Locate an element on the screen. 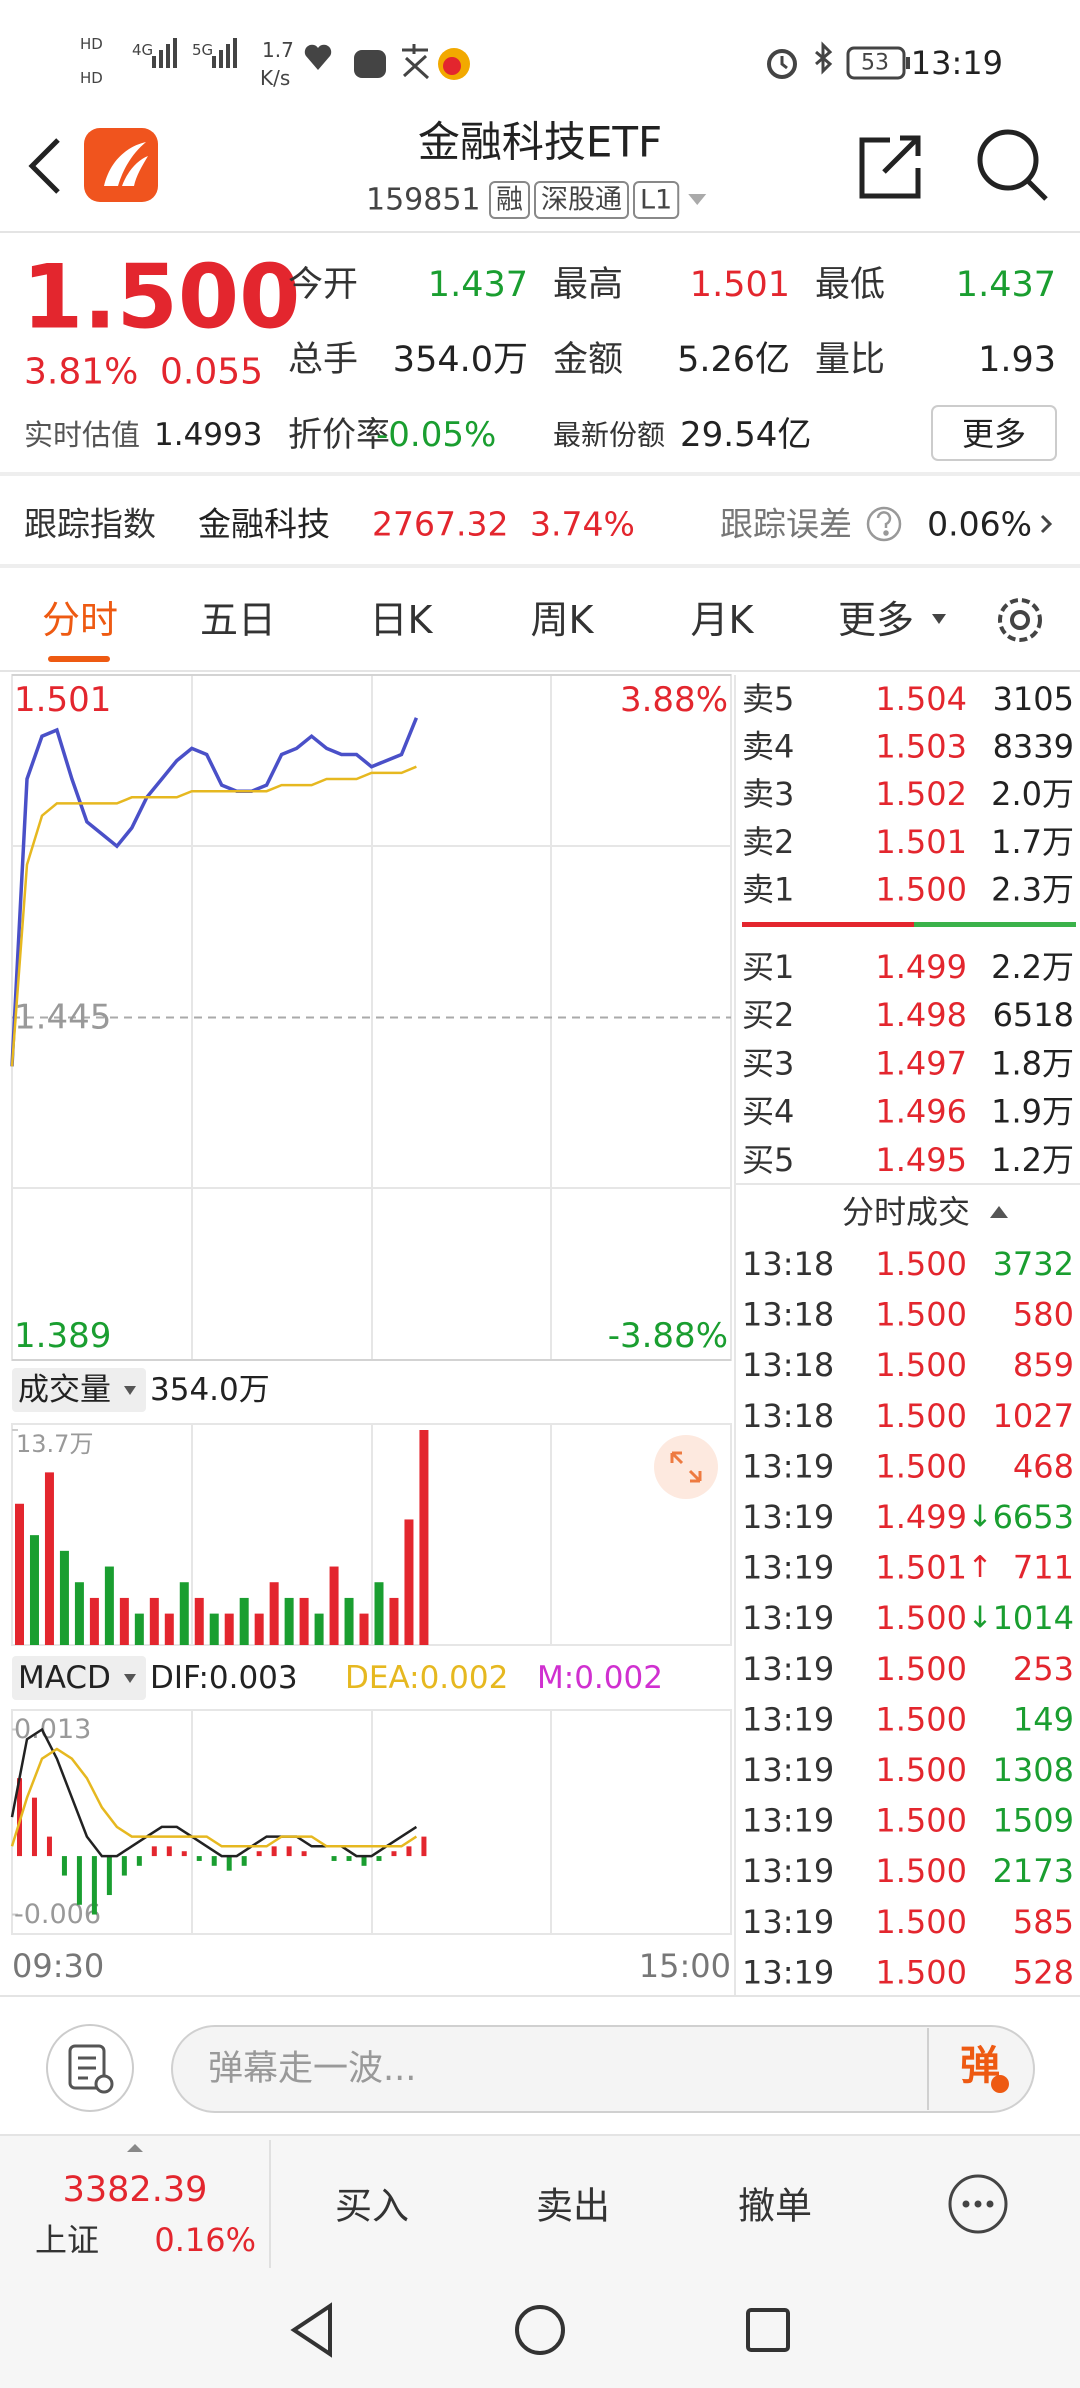 This screenshot has height=2388, width=1080. tab: 周K is located at coordinates (563, 620).